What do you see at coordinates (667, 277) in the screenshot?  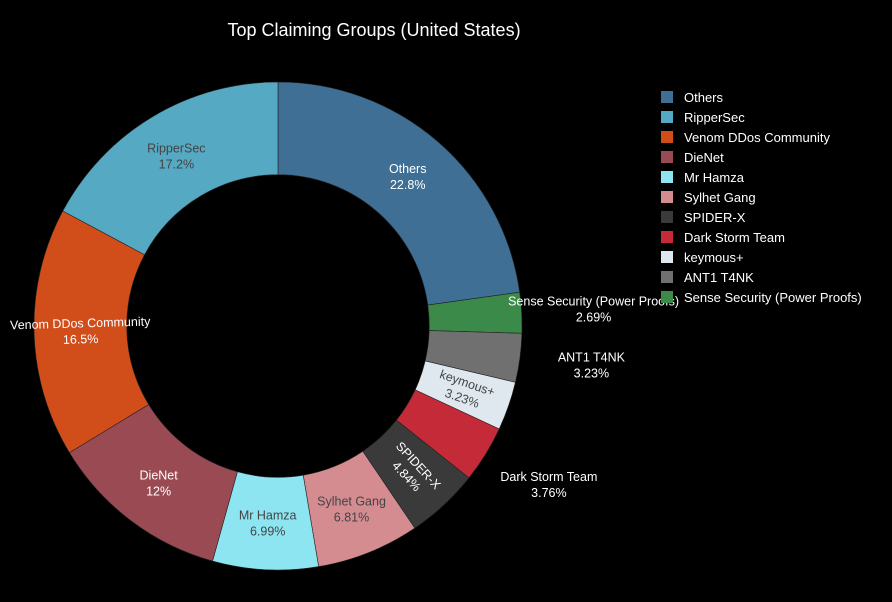 I see `legend-swatch-ant1-t4nk` at bounding box center [667, 277].